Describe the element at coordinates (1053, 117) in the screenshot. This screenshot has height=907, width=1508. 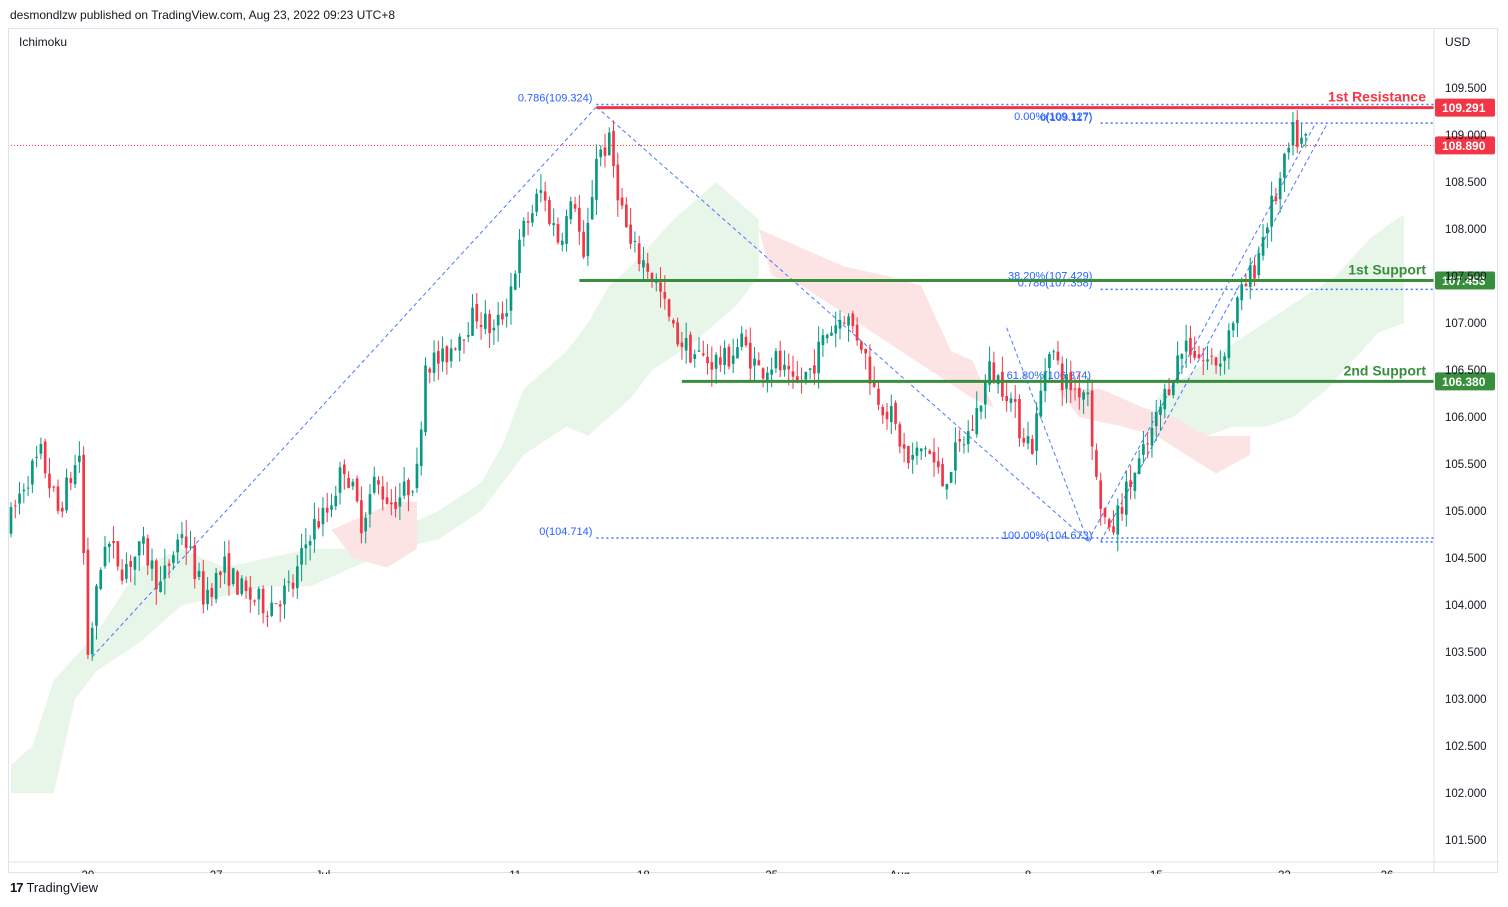
I see `fib-label: 0.00%(109.127)` at that location.